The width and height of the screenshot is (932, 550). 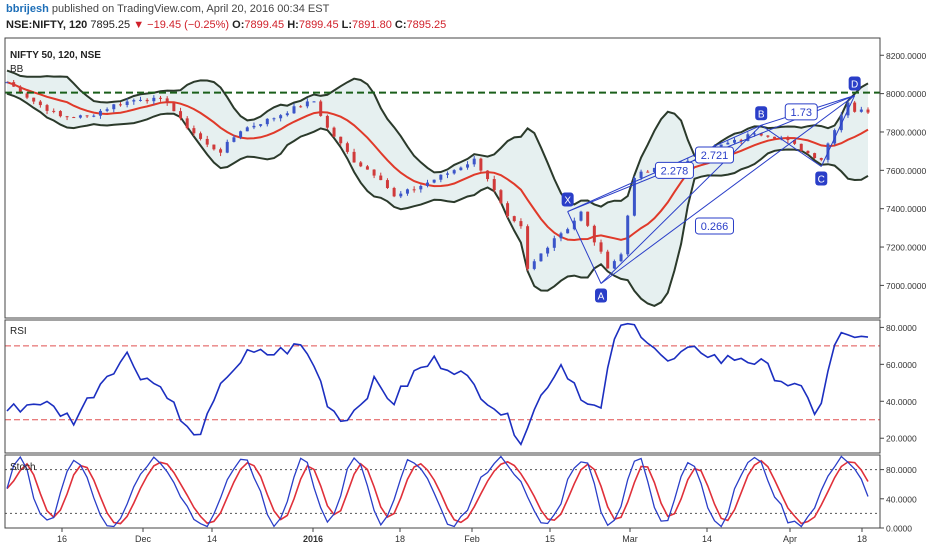 I want to click on stoch-pane, so click(x=442, y=491).